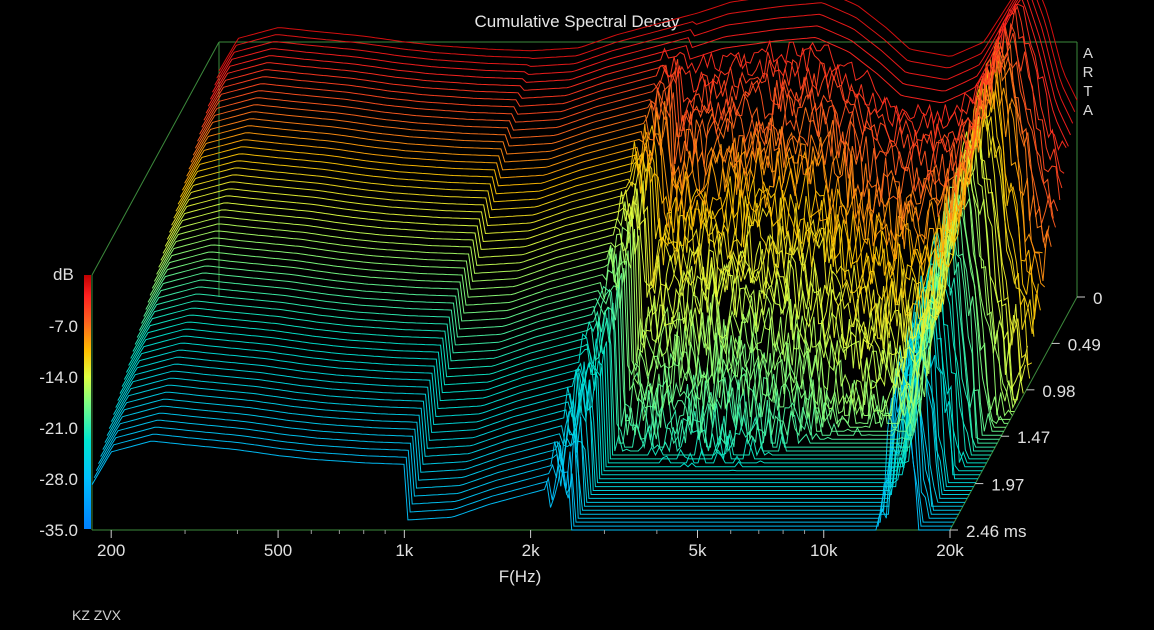  Describe the element at coordinates (1088, 72) in the screenshot. I see `watermark-letter: R` at that location.